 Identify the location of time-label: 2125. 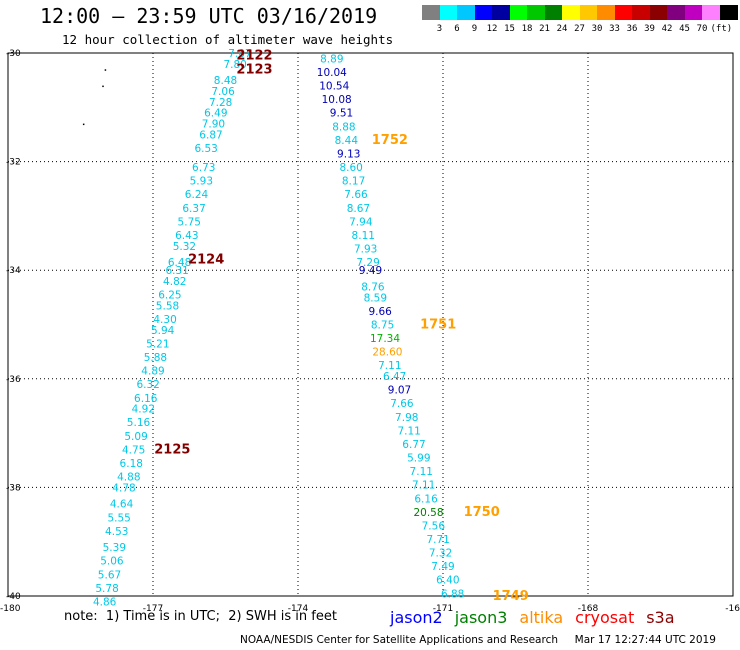
(172, 449).